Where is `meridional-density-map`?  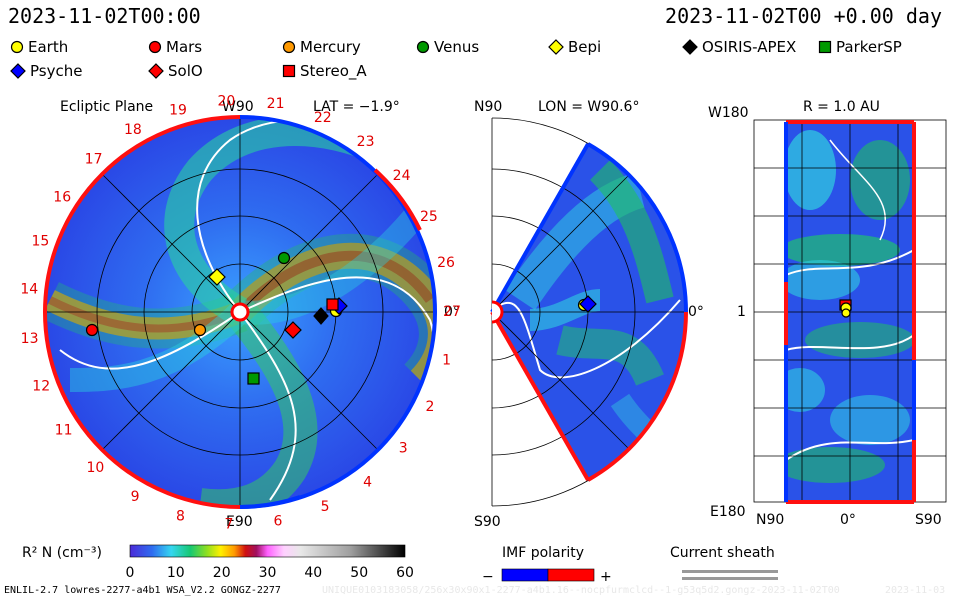 meridional-density-map is located at coordinates (588, 312).